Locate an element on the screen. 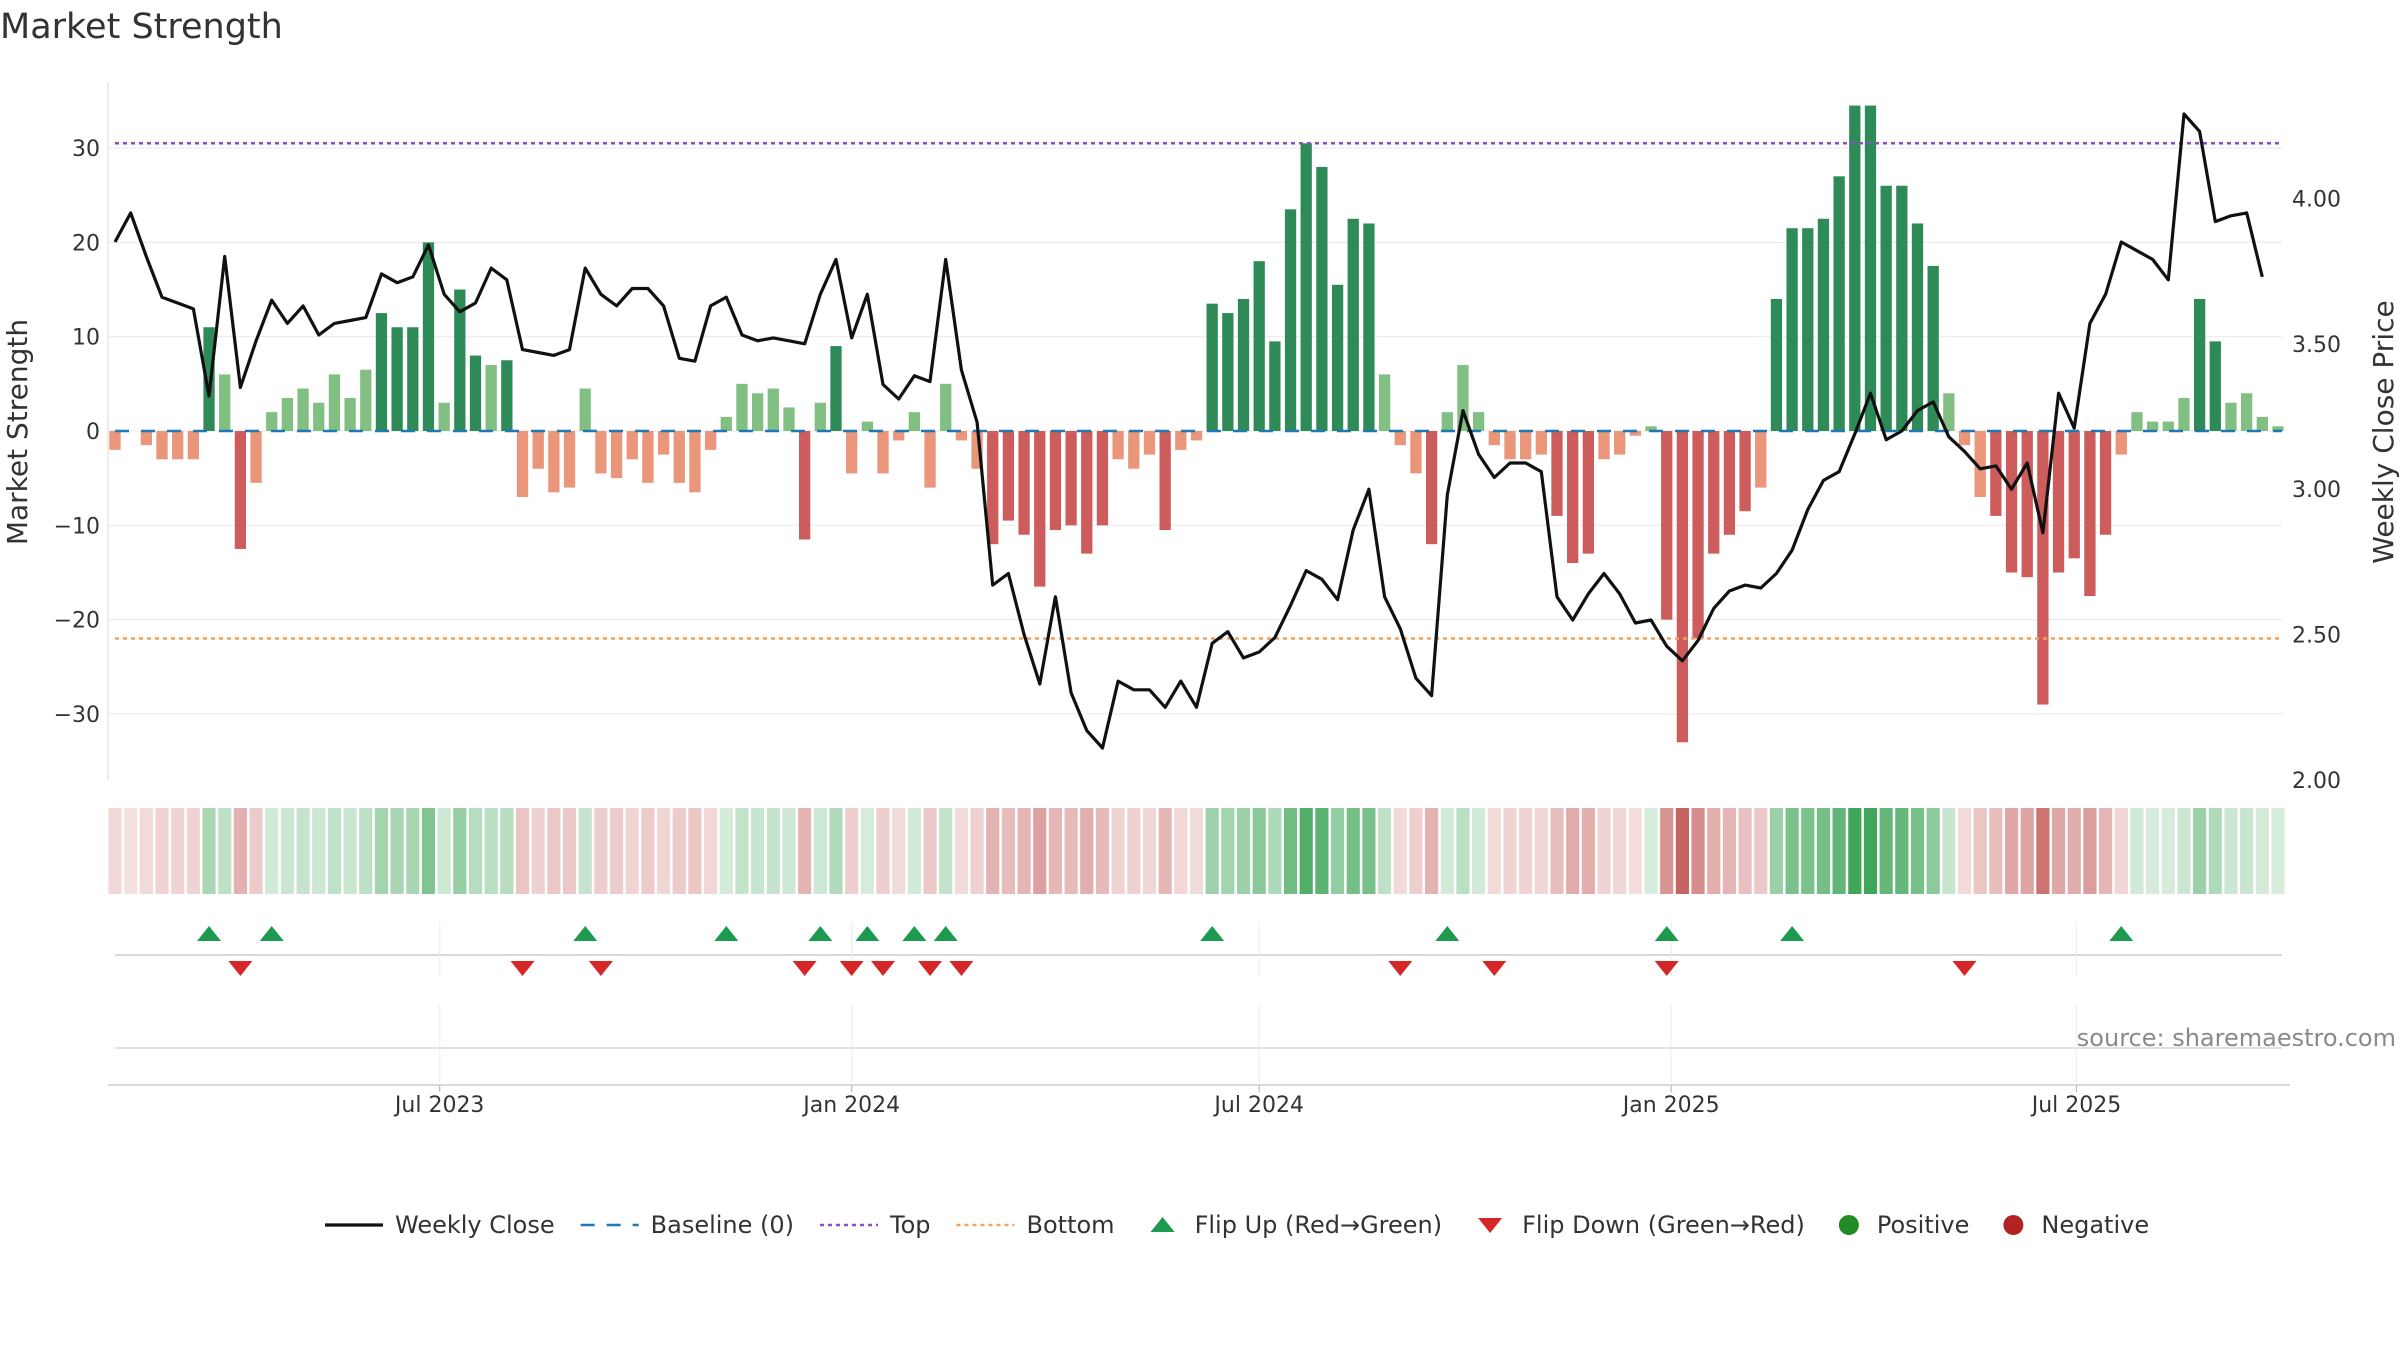 The width and height of the screenshot is (2400, 1350). left-tick-label: 20 is located at coordinates (86, 243).